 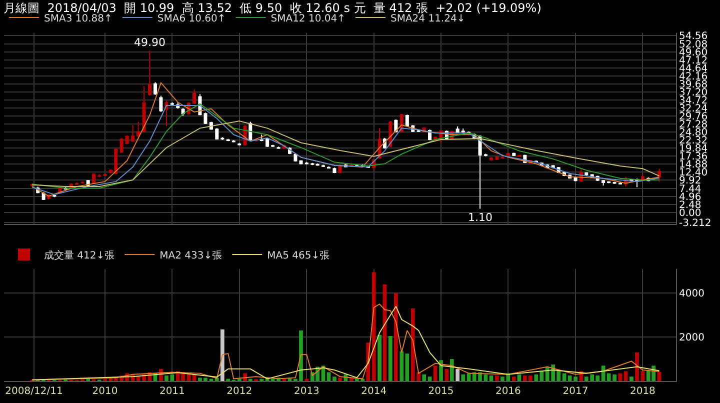 I want to click on x-tick-label: 2010, so click(x=105, y=391).